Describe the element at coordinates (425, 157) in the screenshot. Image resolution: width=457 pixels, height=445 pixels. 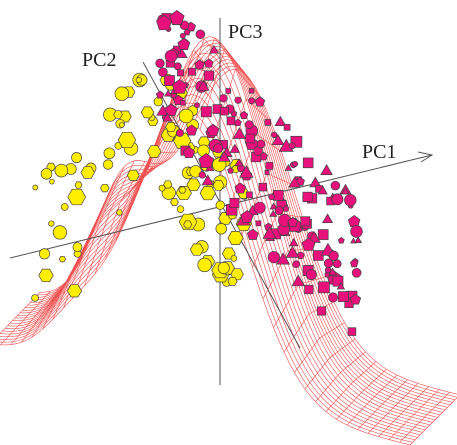
I see `pc1-arrow` at that location.